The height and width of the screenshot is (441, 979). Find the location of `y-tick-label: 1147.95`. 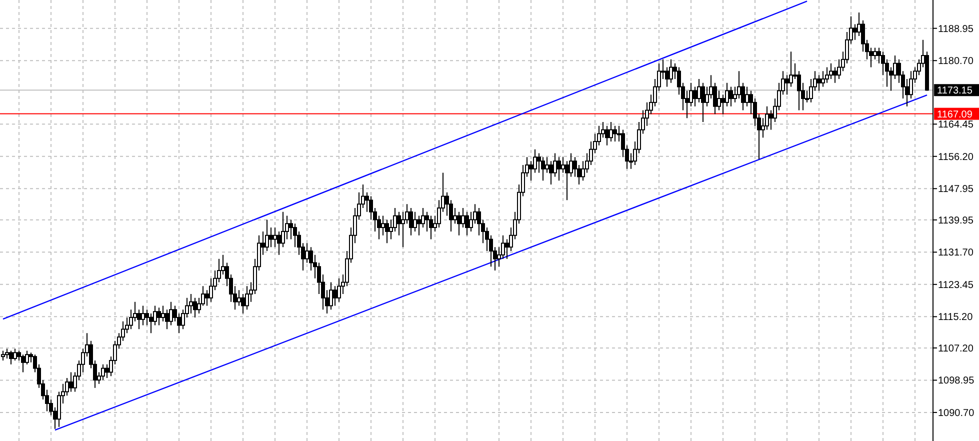

y-tick-label: 1147.95 is located at coordinates (956, 190).